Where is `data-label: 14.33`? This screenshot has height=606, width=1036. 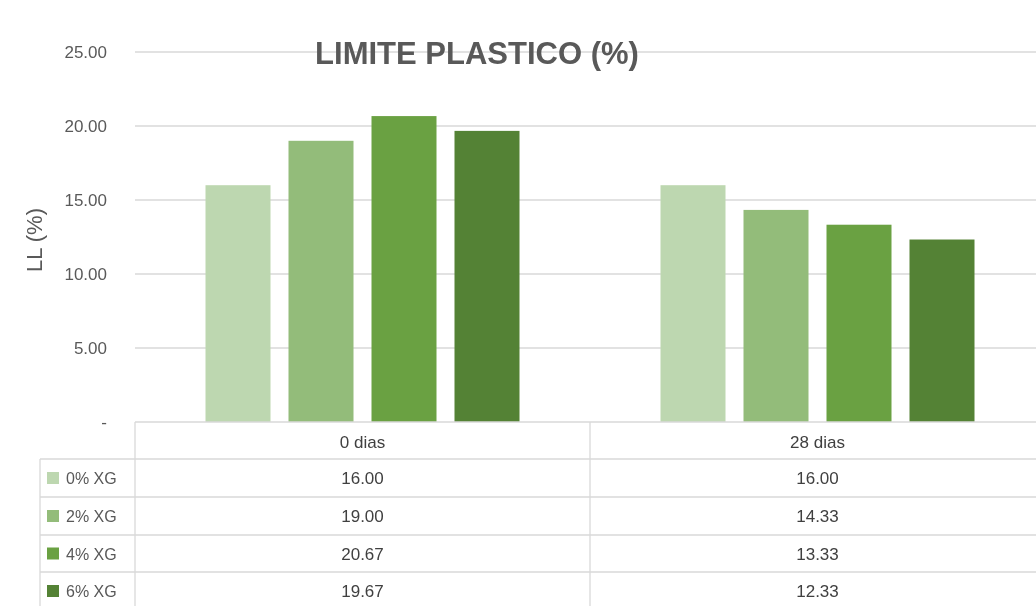
data-label: 14.33 is located at coordinates (817, 516).